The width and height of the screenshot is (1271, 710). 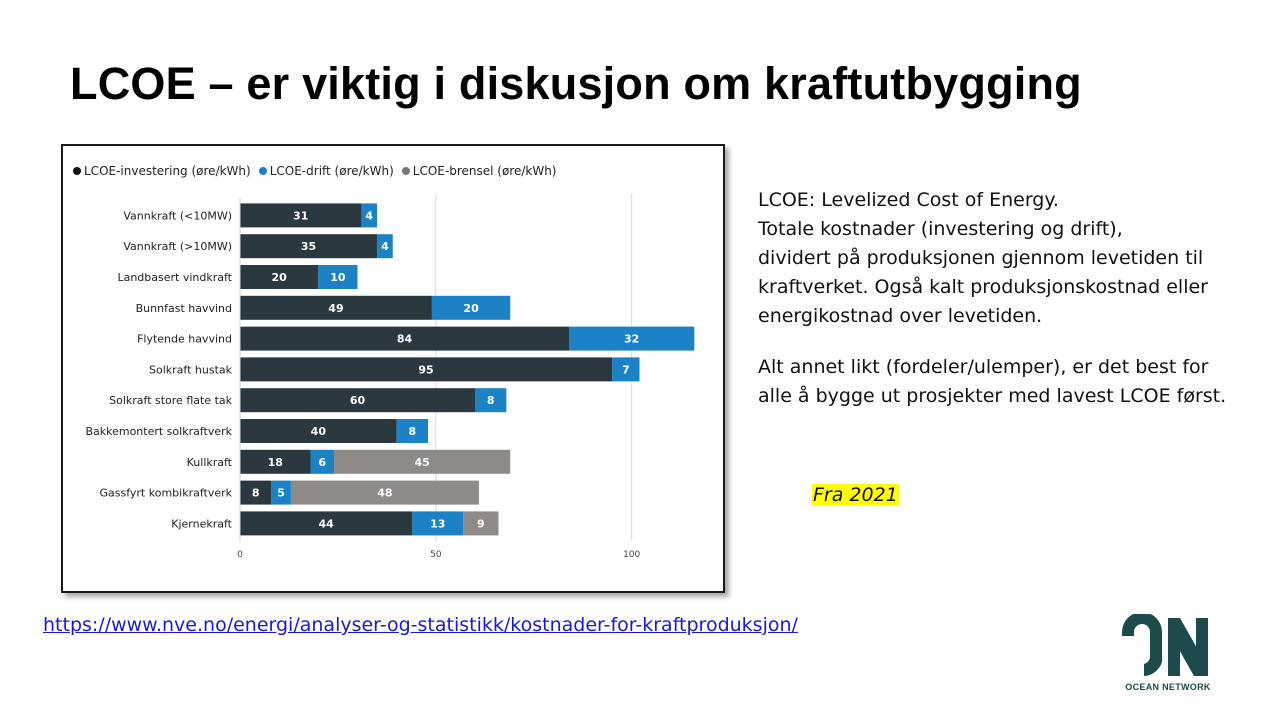 I want to click on data-label: 7, so click(x=626, y=369).